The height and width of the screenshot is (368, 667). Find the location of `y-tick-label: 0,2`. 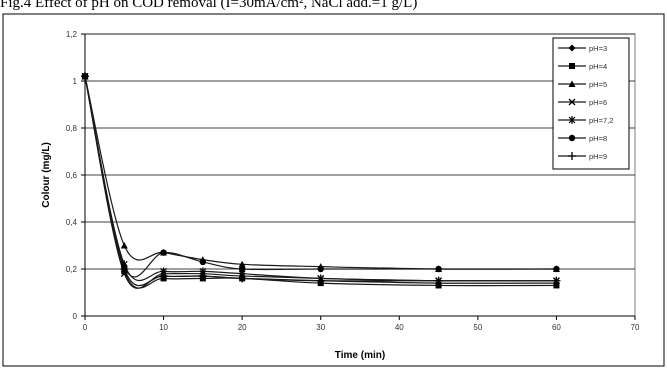

y-tick-label: 0,2 is located at coordinates (72, 269).